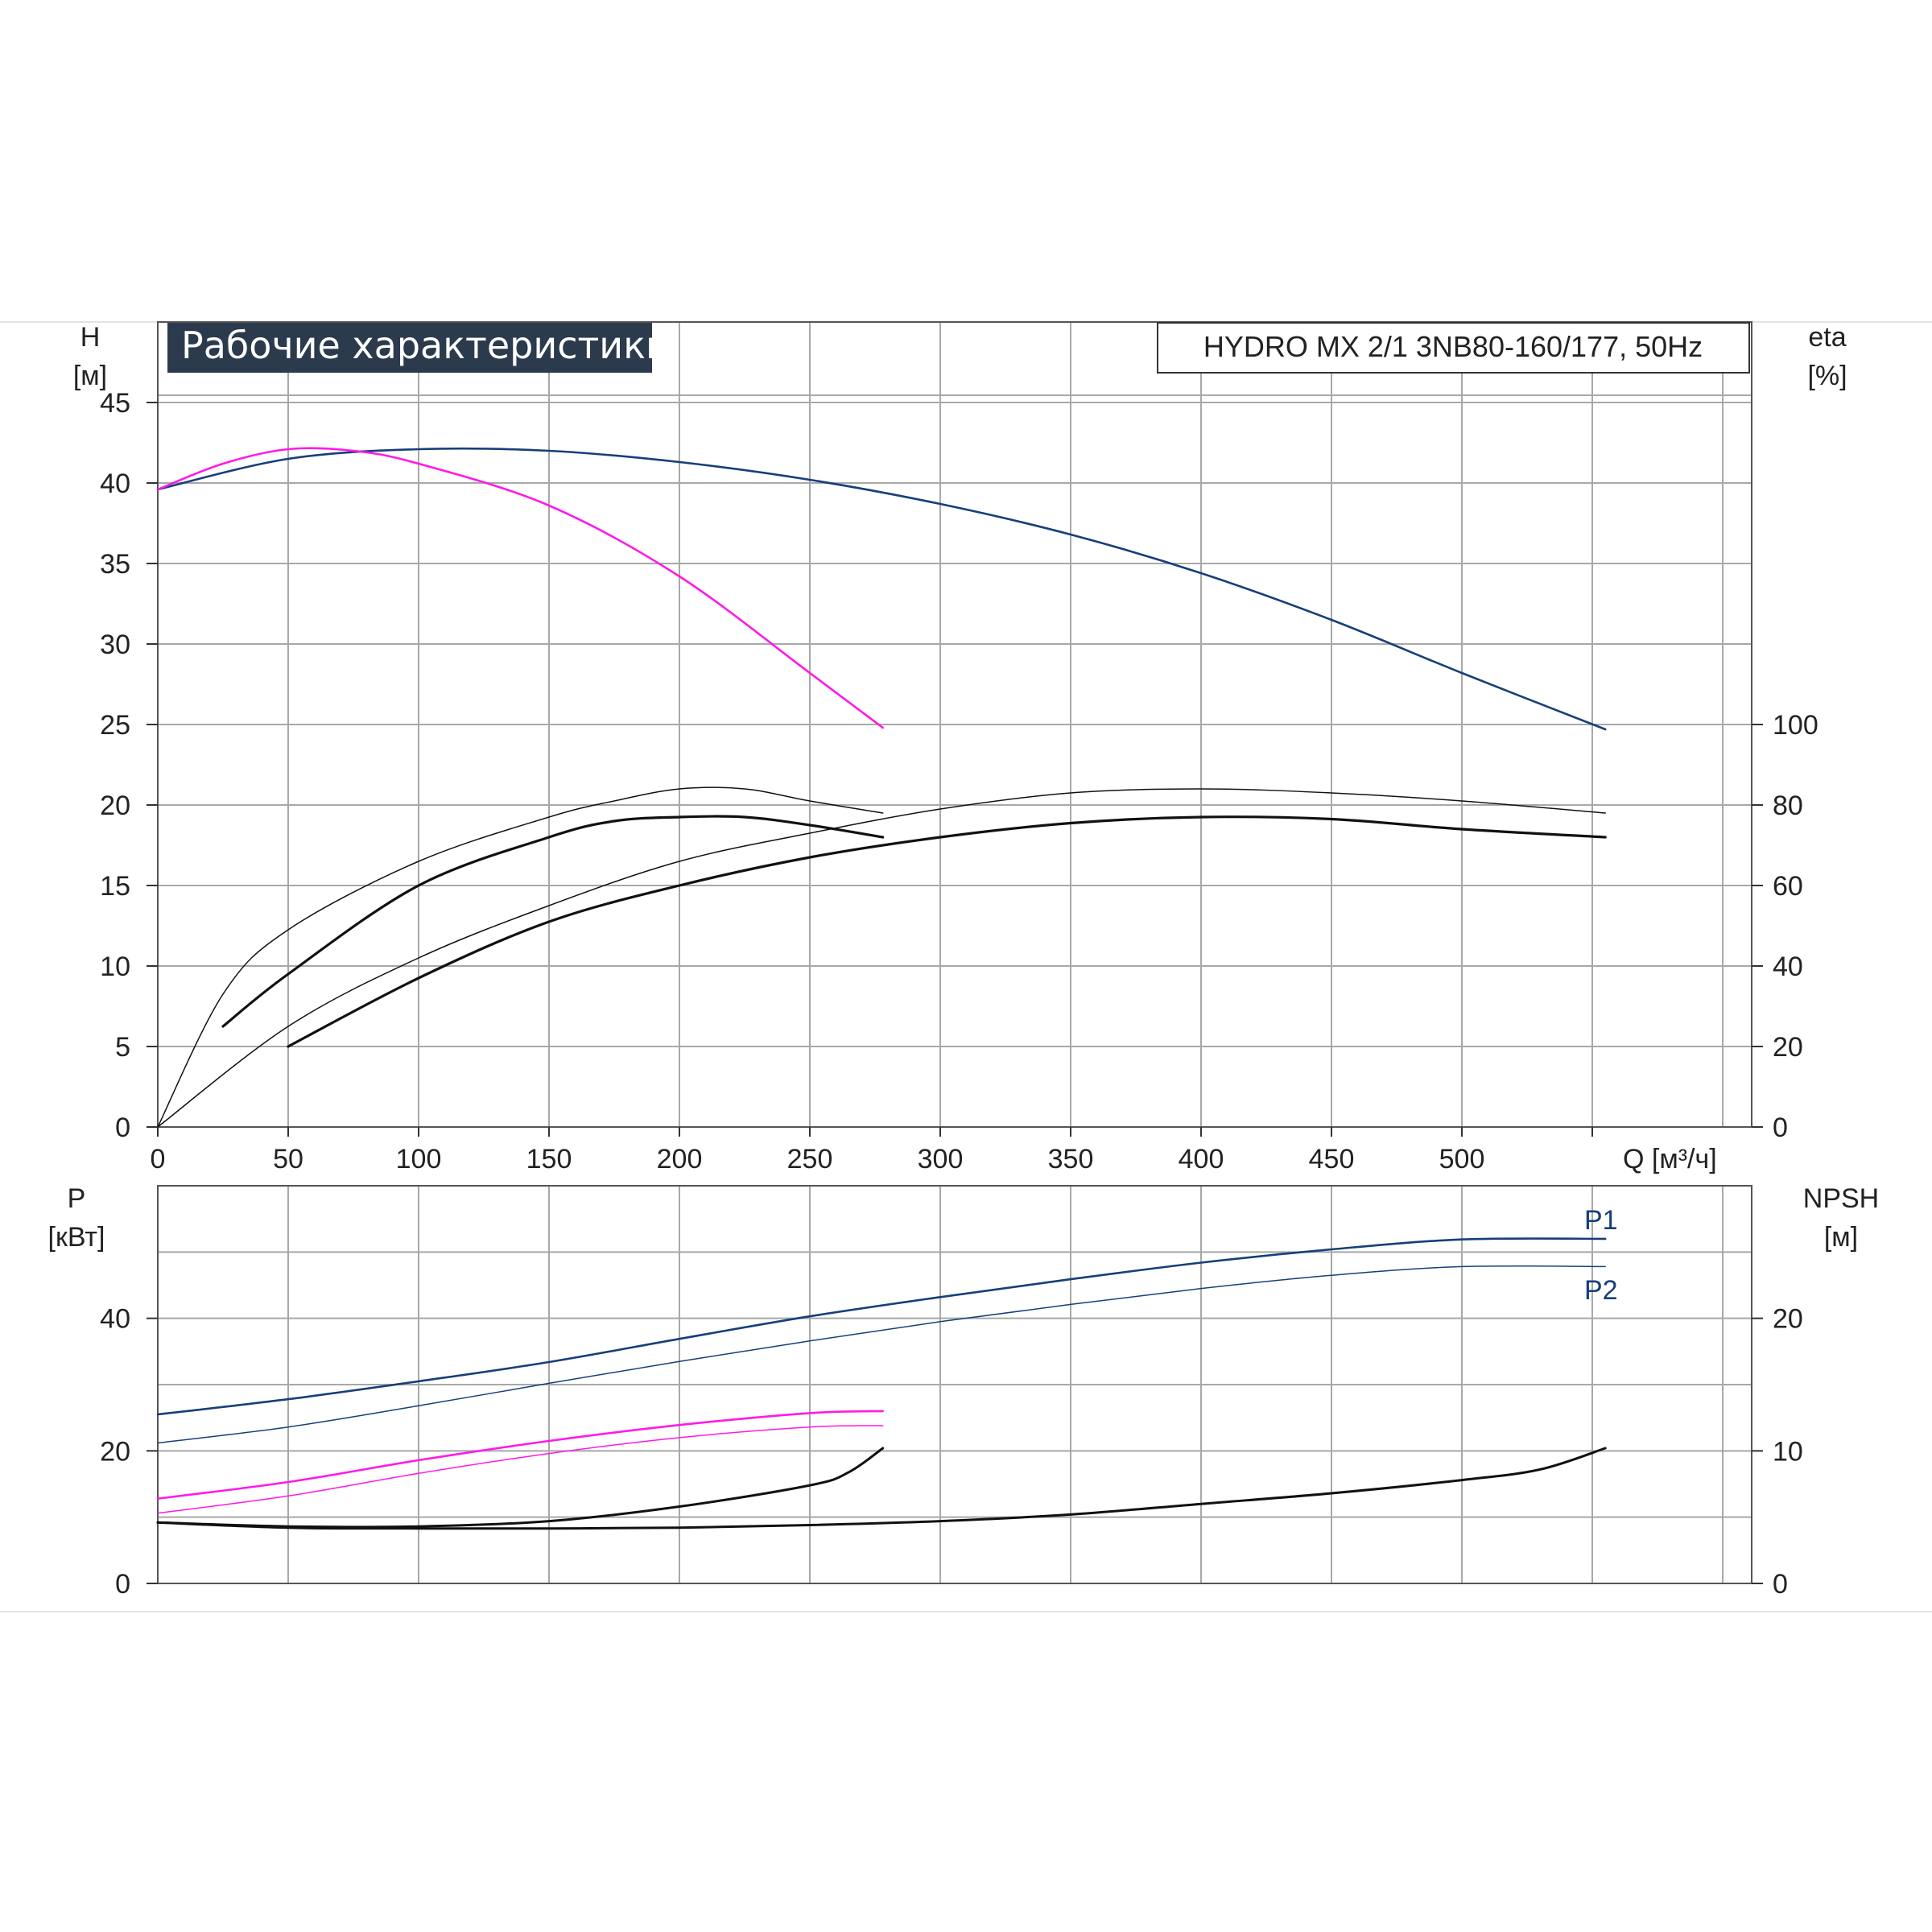 The width and height of the screenshot is (1932, 1932). I want to click on h-axis-unit: [м], so click(90, 376).